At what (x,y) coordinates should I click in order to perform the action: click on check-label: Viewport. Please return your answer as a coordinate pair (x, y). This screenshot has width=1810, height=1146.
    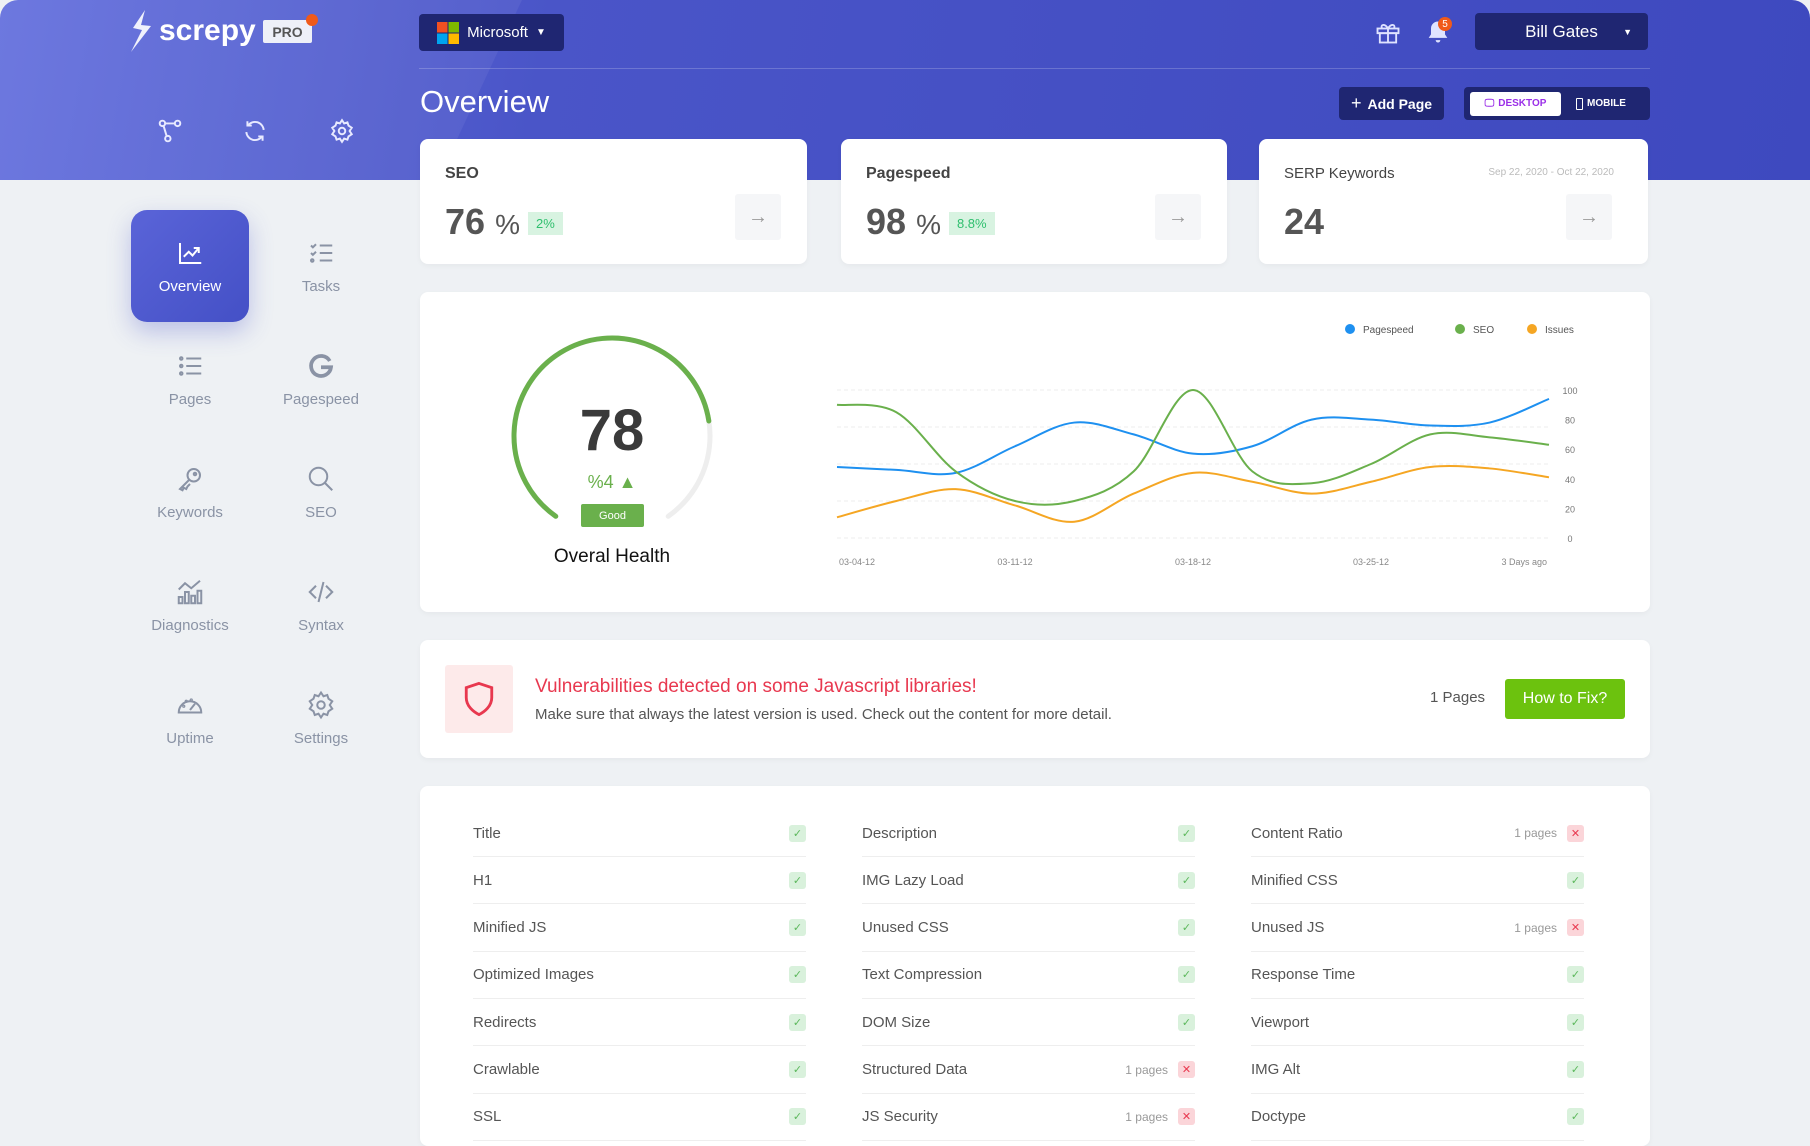
    Looking at the image, I should click on (1280, 1022).